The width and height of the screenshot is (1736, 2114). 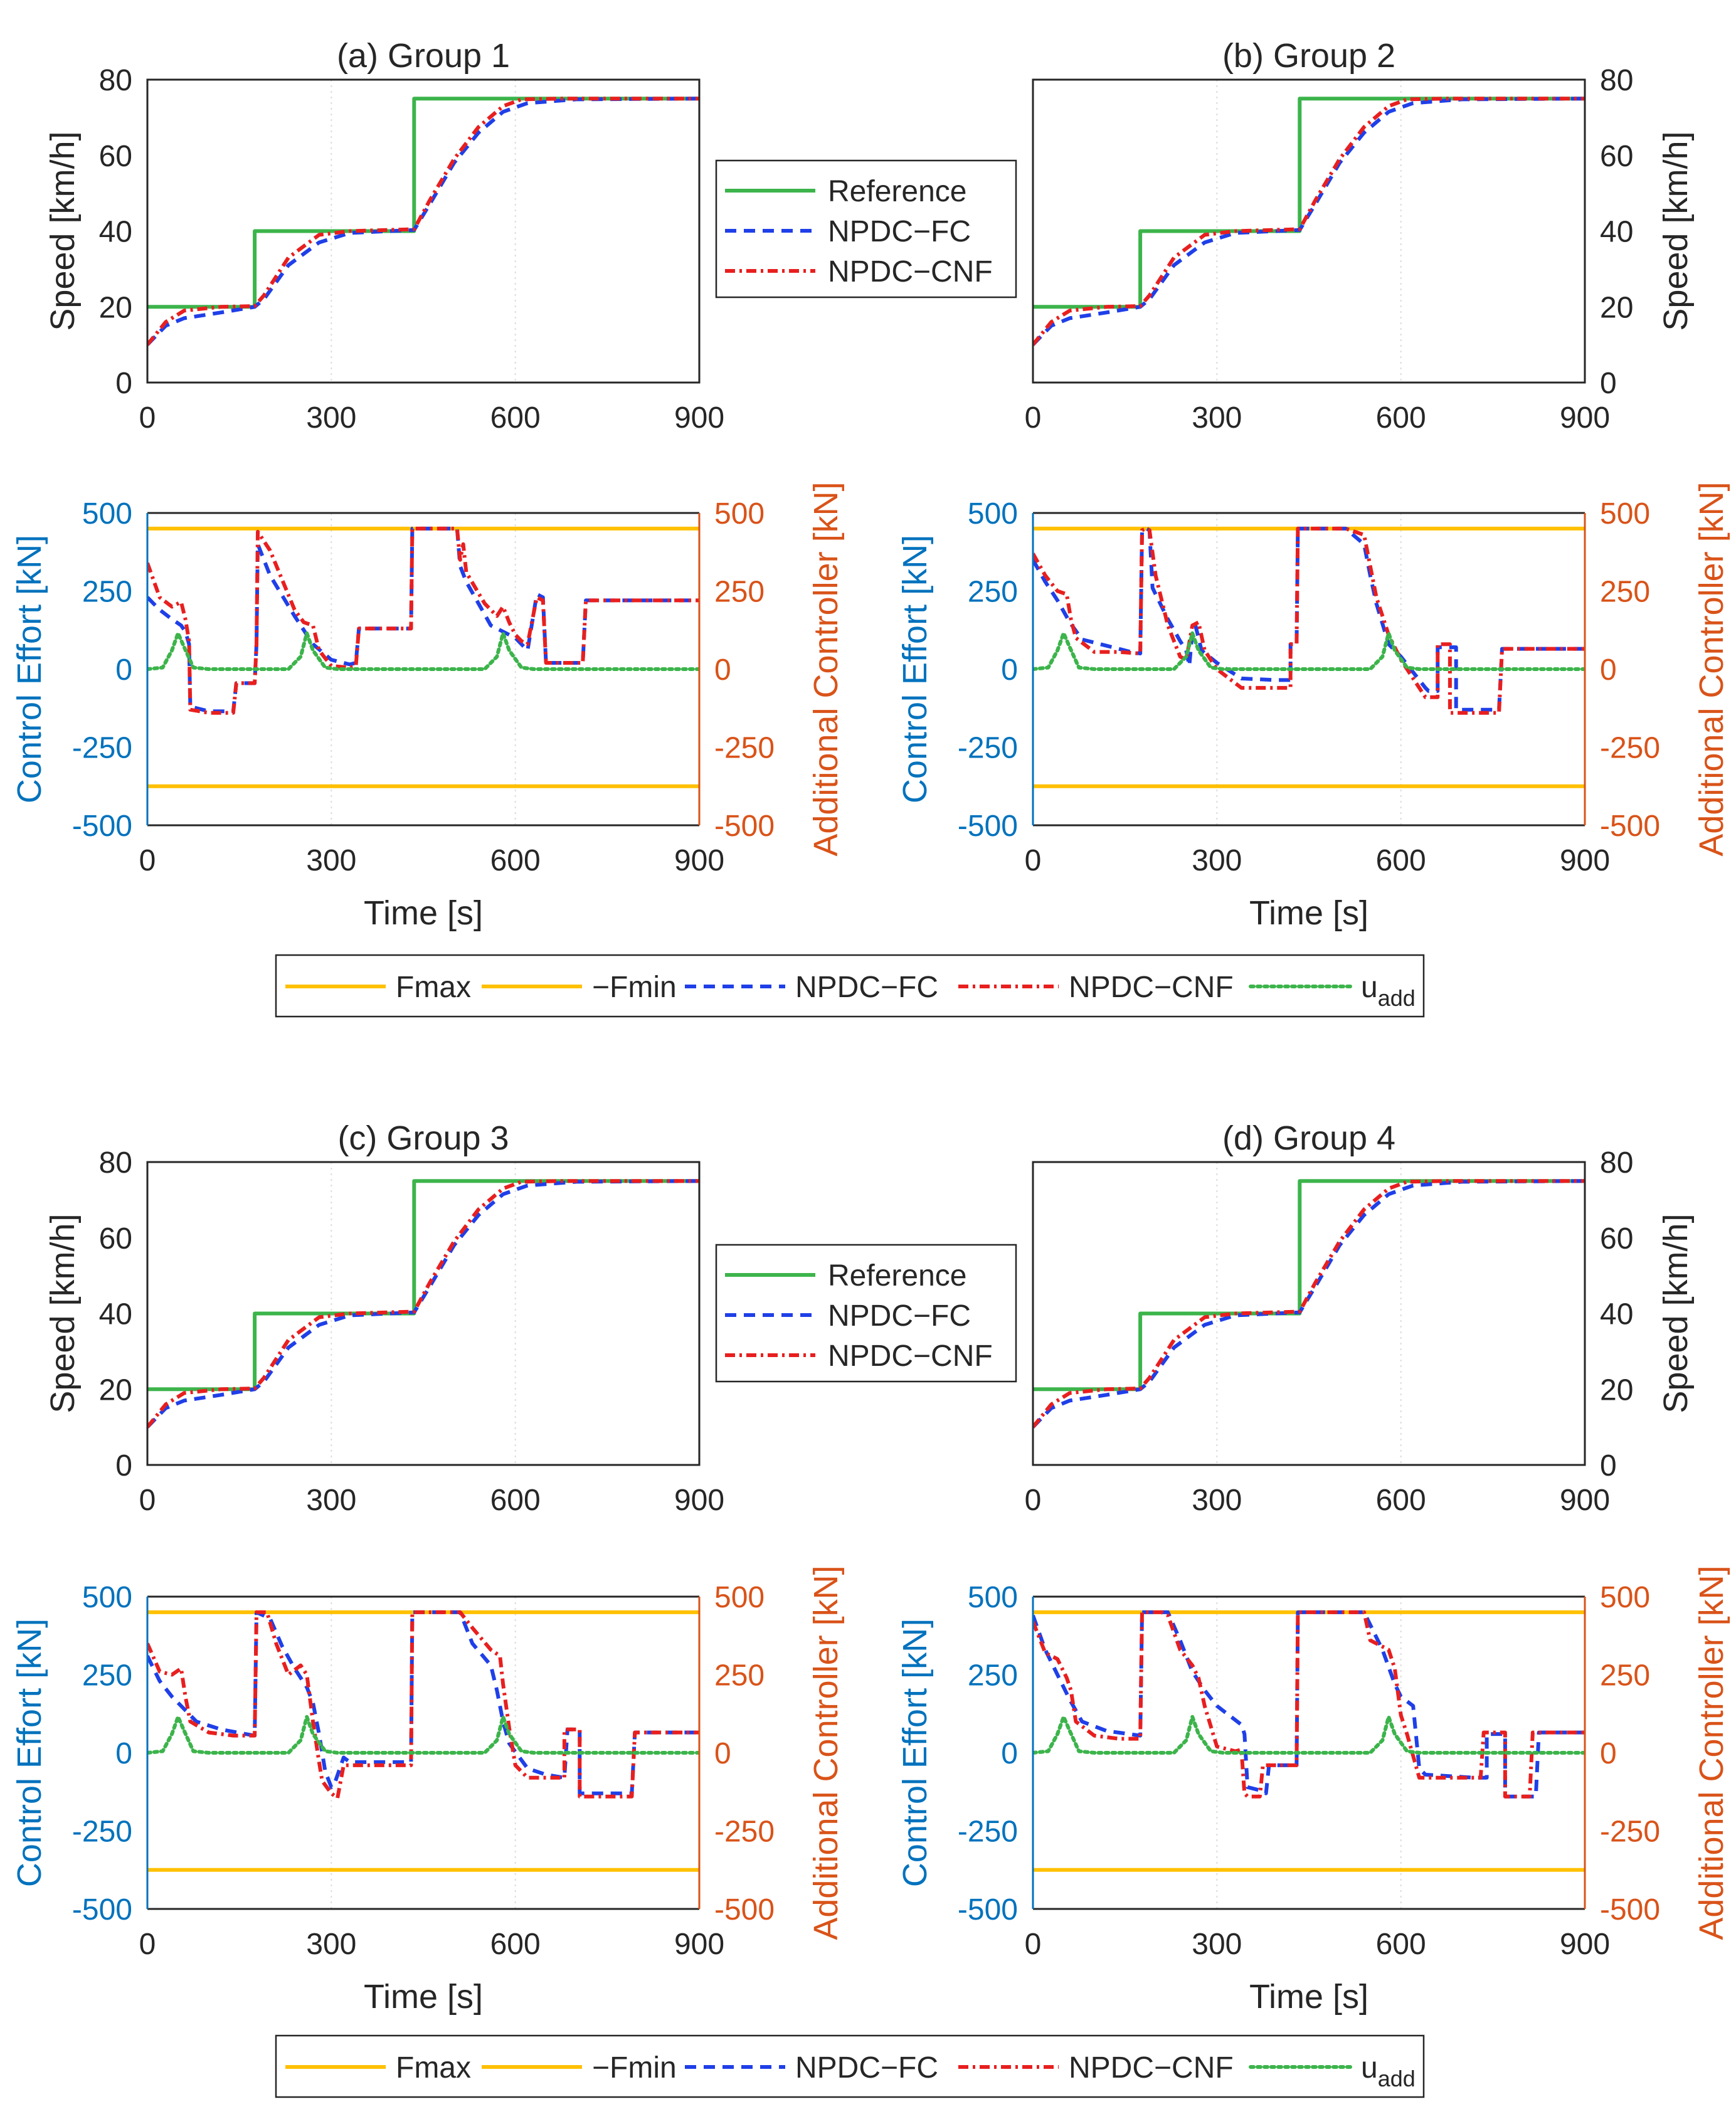 I want to click on speed-legend-2: Reference NPDC−FC NPDC−CNF, so click(x=866, y=1313).